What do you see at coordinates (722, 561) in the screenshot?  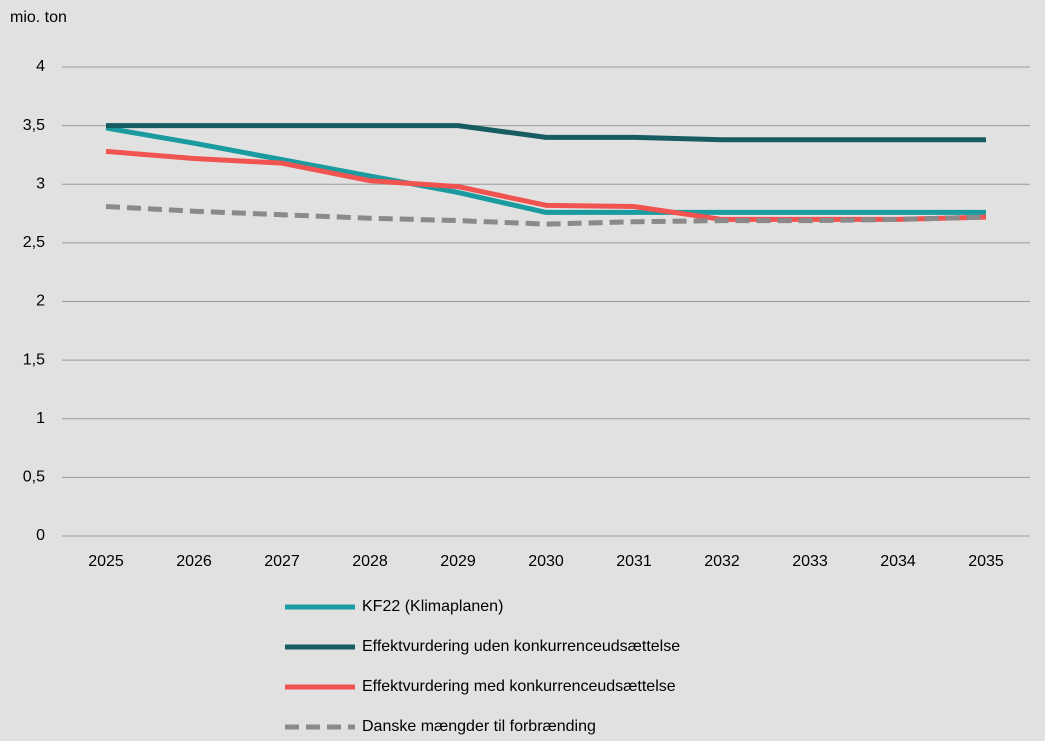 I see `x-tick-label: 2032` at bounding box center [722, 561].